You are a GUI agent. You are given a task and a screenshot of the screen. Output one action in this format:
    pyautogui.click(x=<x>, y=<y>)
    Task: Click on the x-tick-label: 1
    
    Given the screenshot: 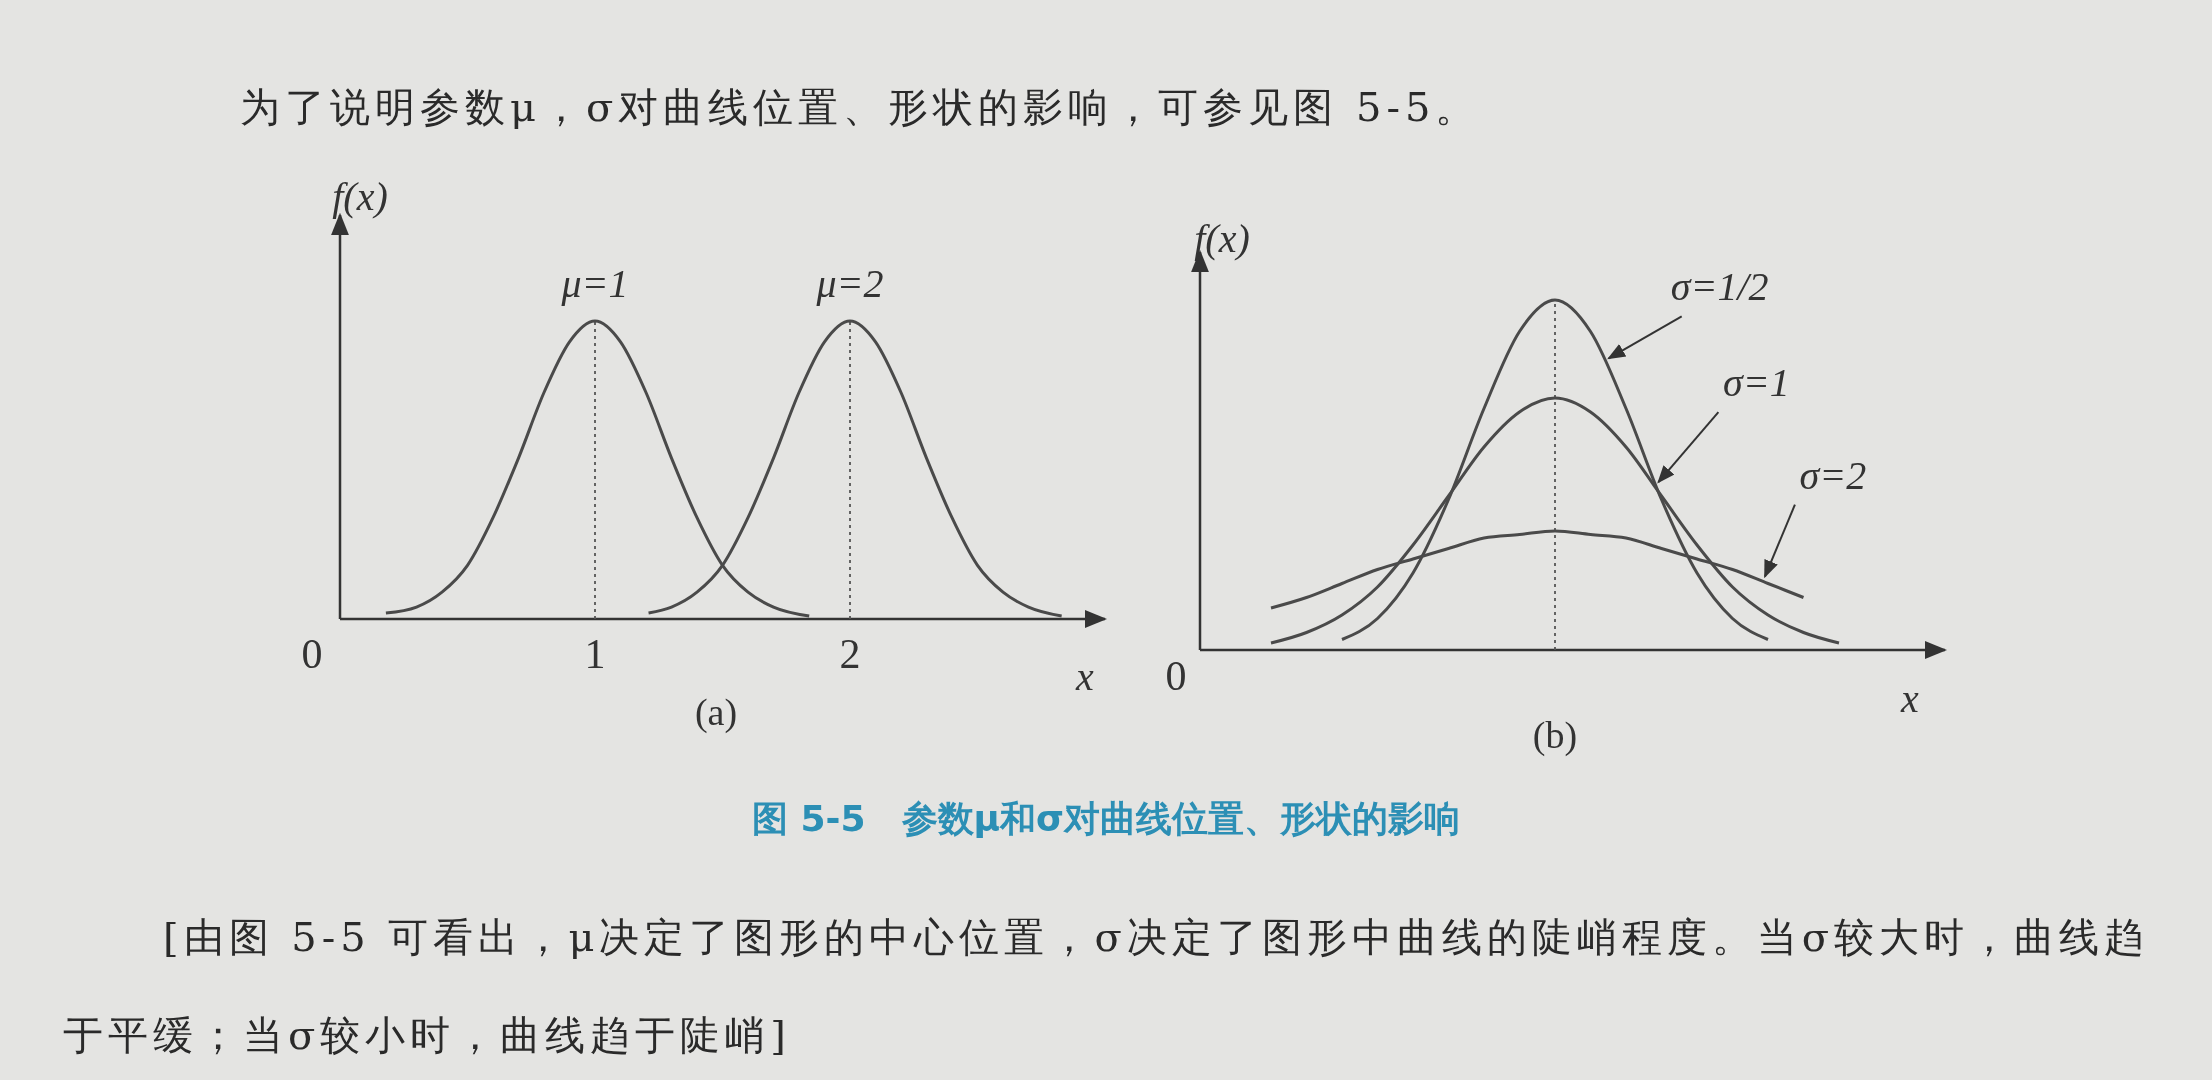 What is the action you would take?
    pyautogui.click(x=595, y=654)
    